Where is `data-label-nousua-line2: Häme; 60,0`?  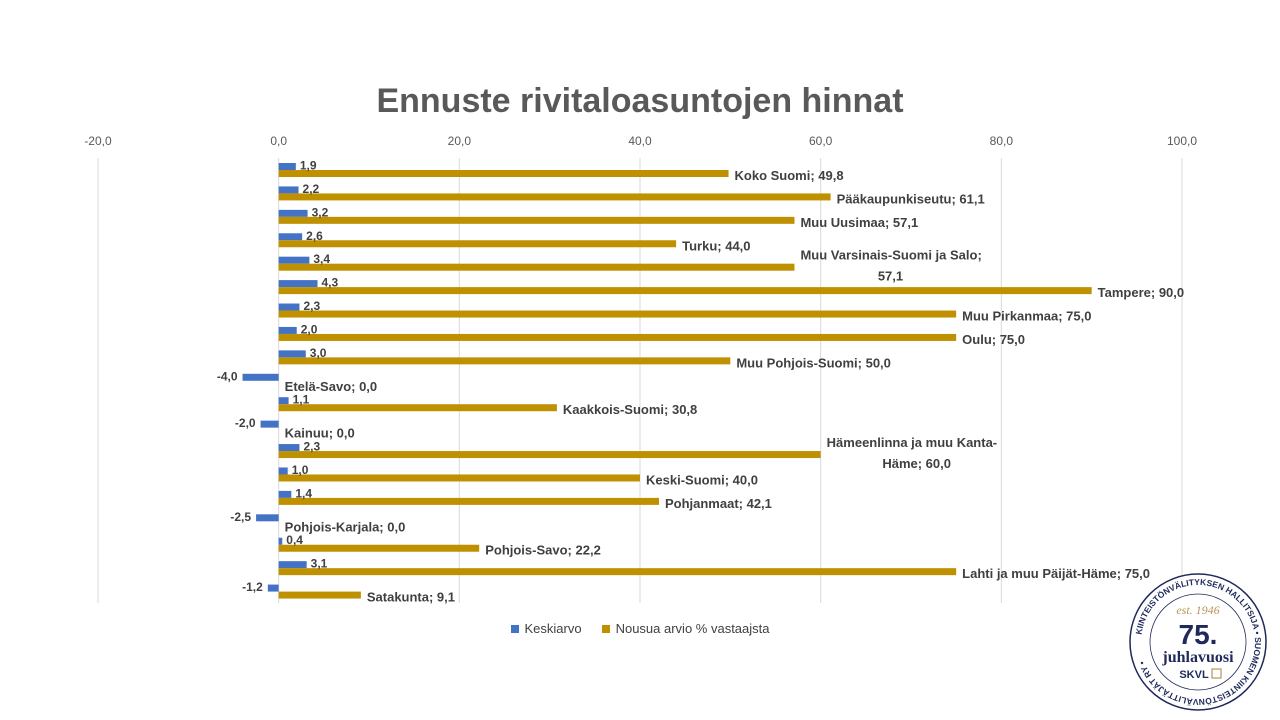 data-label-nousua-line2: Häme; 60,0 is located at coordinates (916, 463).